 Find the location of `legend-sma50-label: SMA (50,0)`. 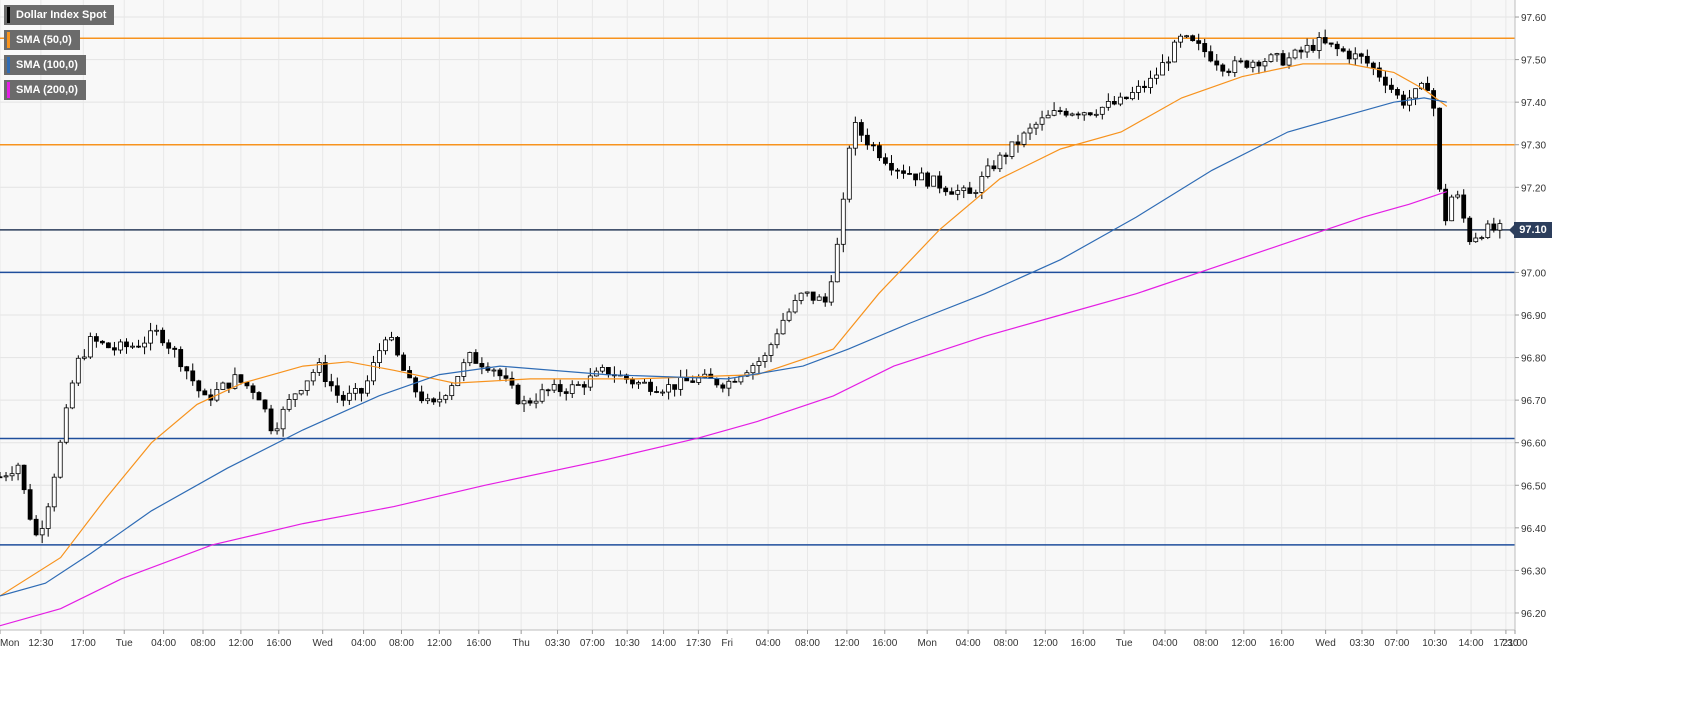

legend-sma50-label: SMA (50,0) is located at coordinates (44, 40).